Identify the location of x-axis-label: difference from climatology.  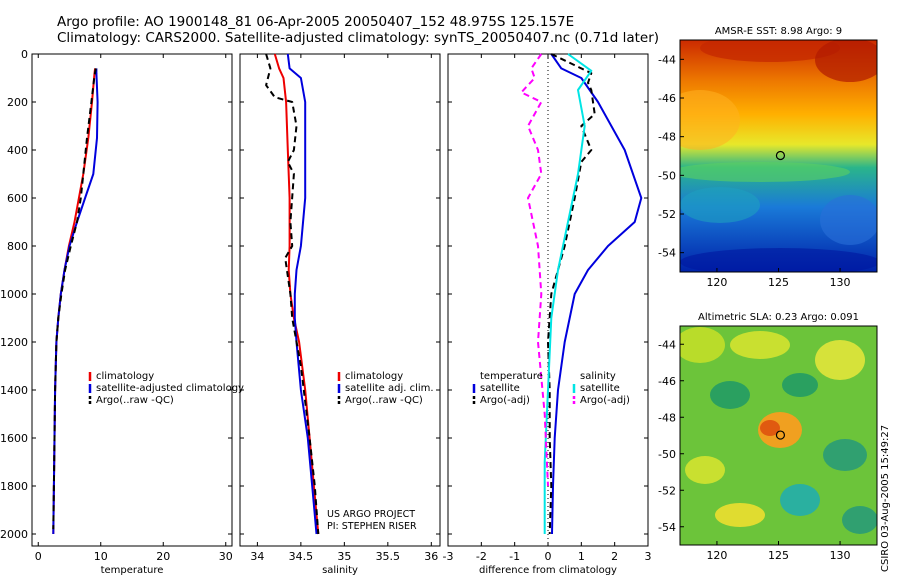
(548, 570).